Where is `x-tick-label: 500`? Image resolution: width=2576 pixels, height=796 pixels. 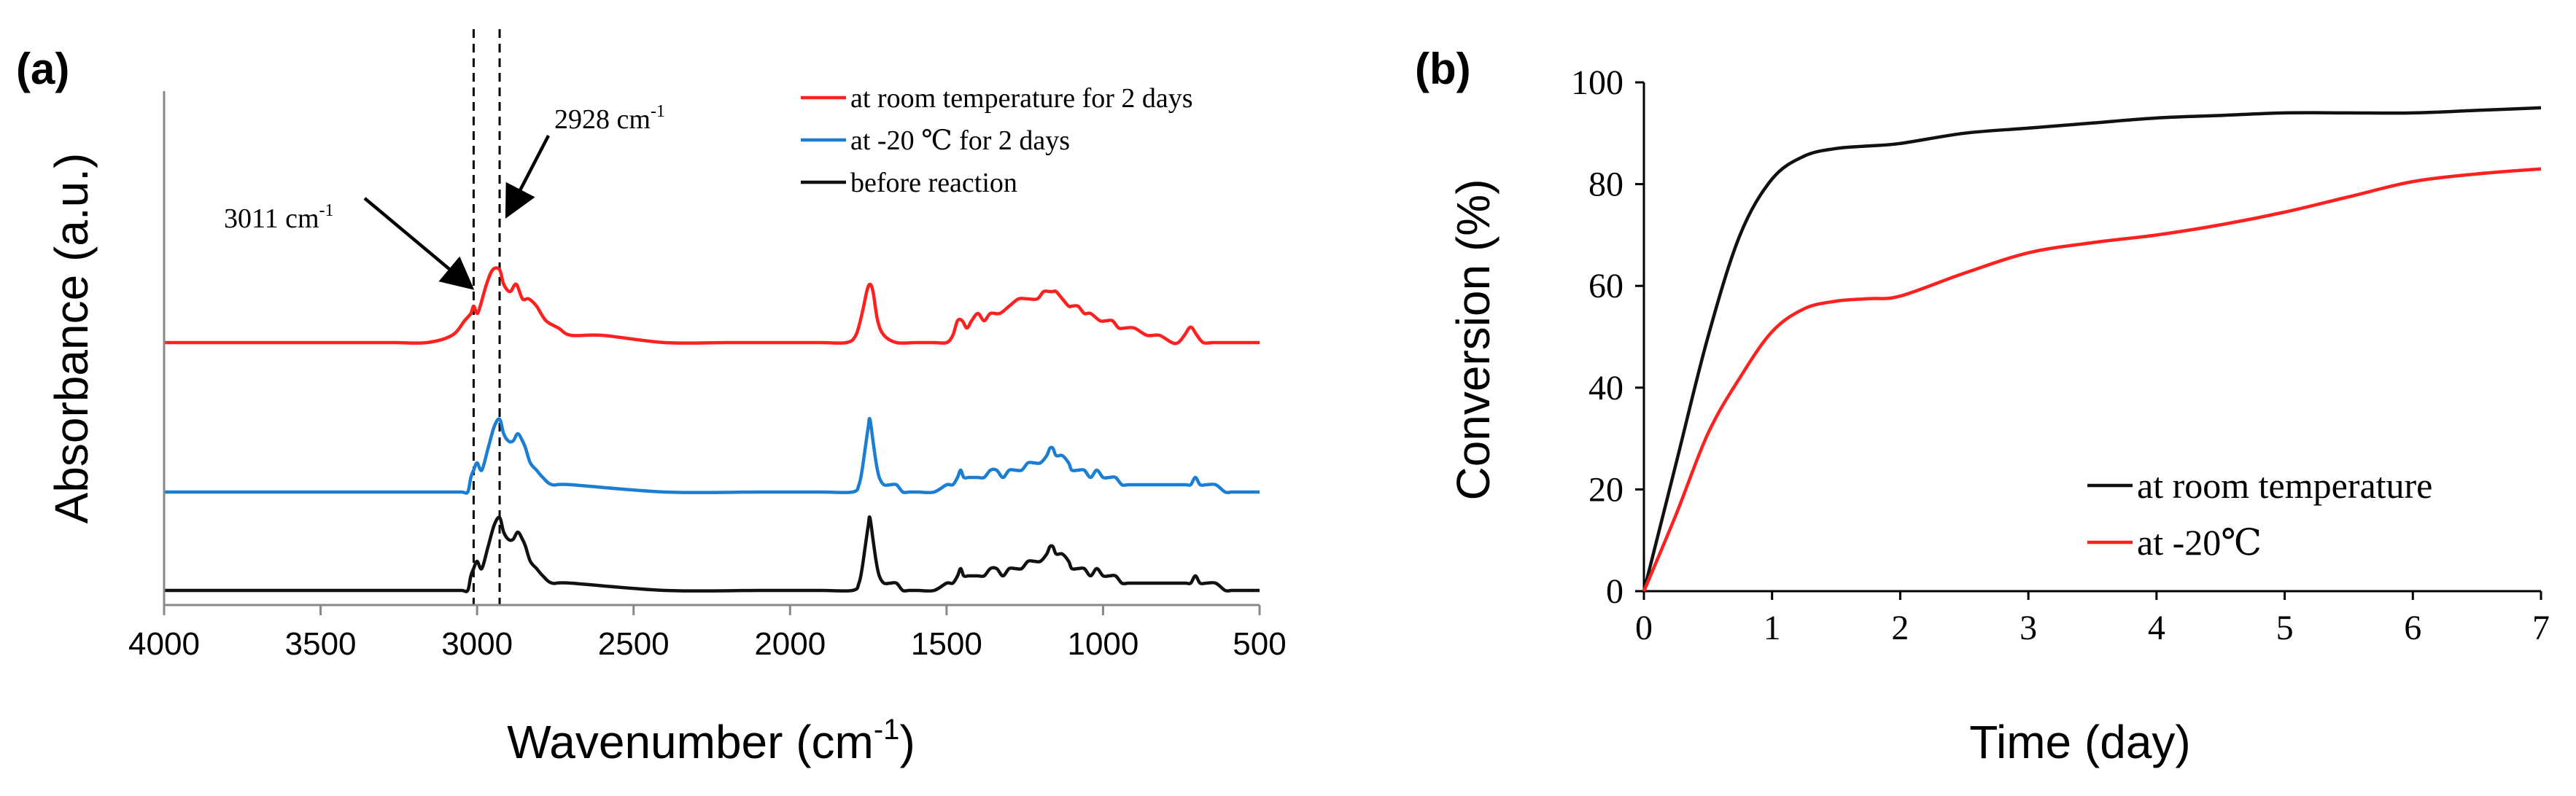 x-tick-label: 500 is located at coordinates (1260, 644).